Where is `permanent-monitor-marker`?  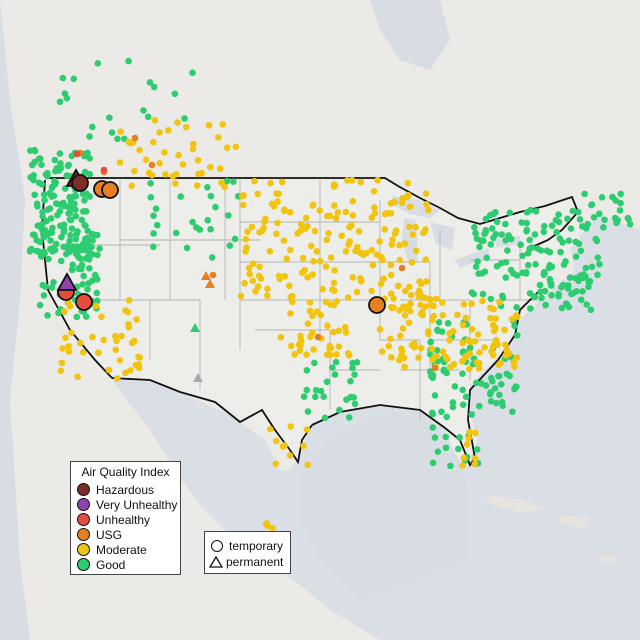 permanent-monitor-marker is located at coordinates (210, 283).